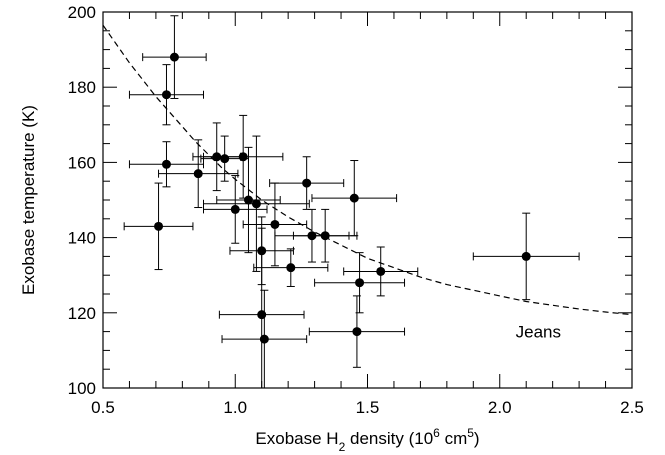 The image size is (665, 455). I want to click on x-axis-label: Exobase H2 density (106 cm5), so click(367, 440).